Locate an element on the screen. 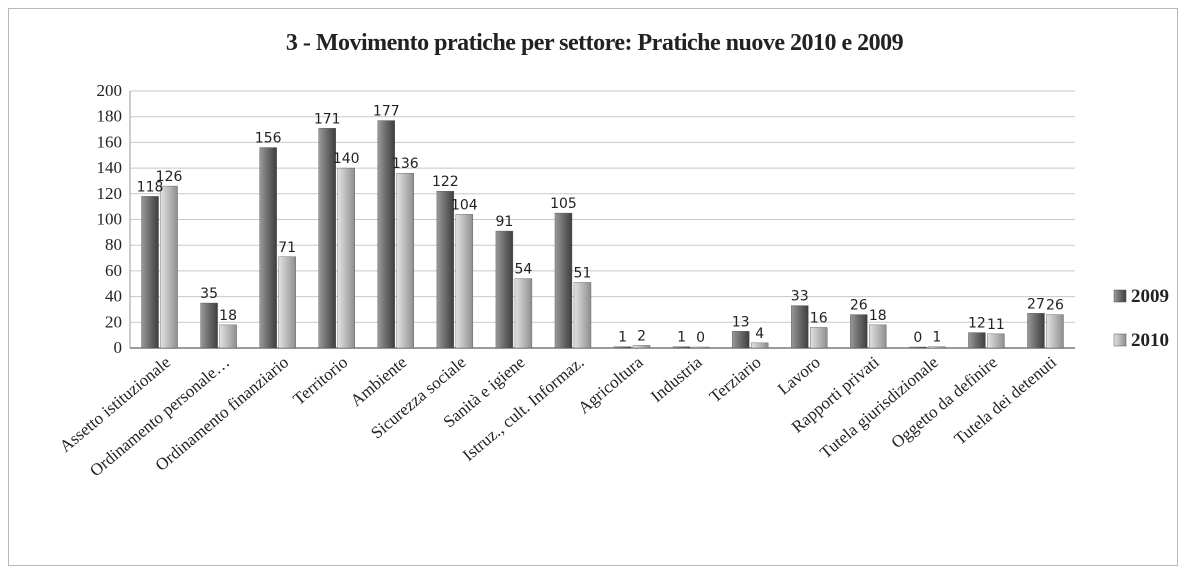 This screenshot has height=574, width=1189. category-label: Agricoltura is located at coordinates (610, 384).